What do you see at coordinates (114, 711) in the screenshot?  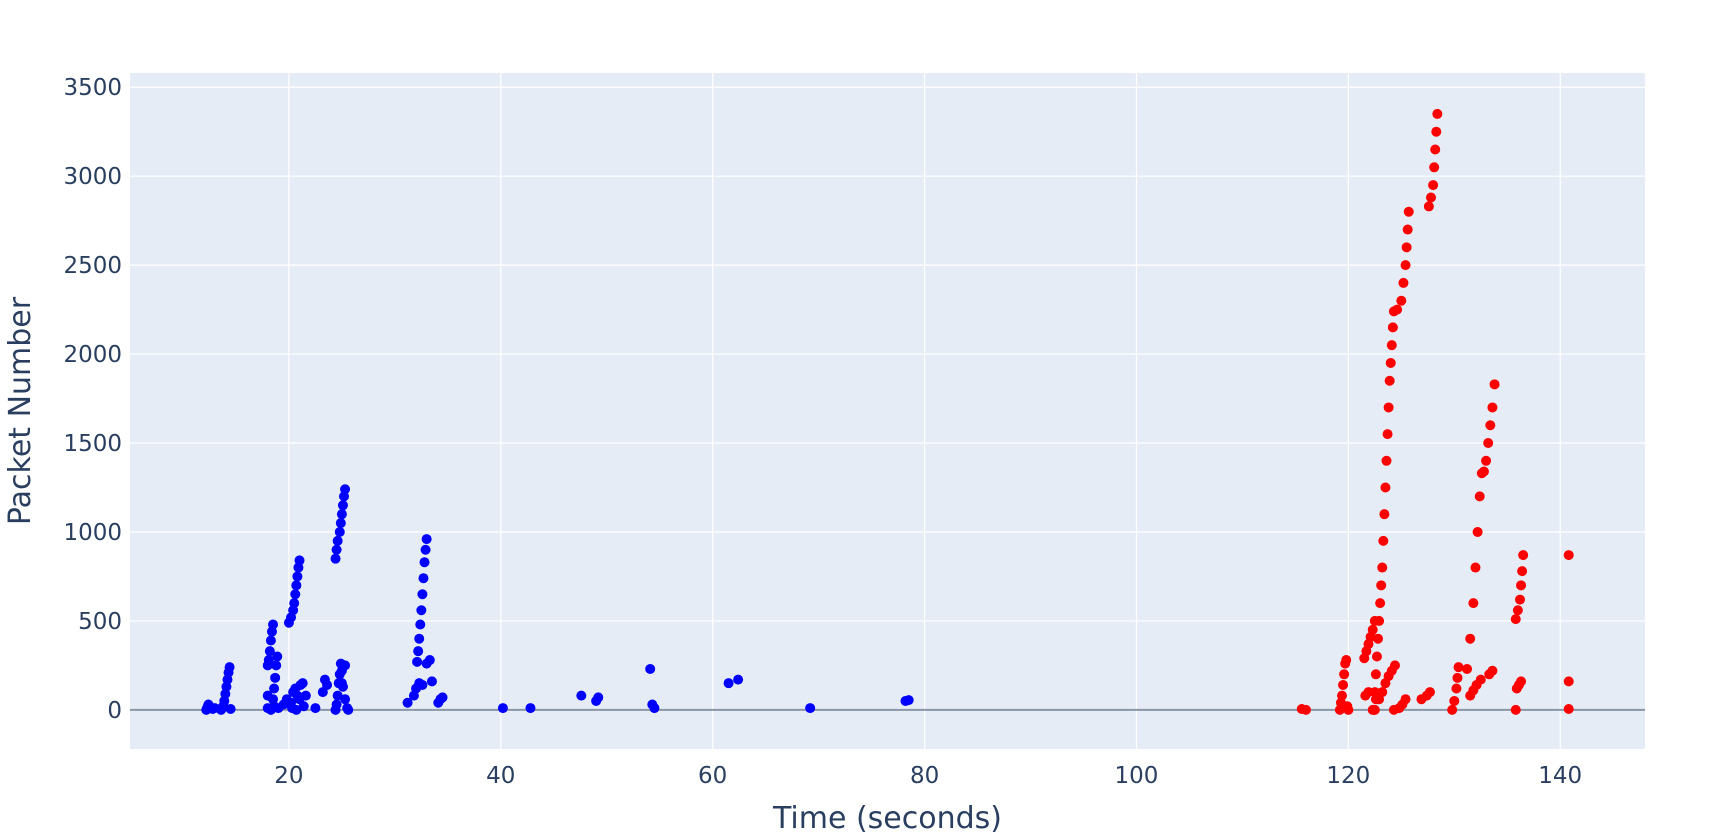 I see `y-tick-label: 0` at bounding box center [114, 711].